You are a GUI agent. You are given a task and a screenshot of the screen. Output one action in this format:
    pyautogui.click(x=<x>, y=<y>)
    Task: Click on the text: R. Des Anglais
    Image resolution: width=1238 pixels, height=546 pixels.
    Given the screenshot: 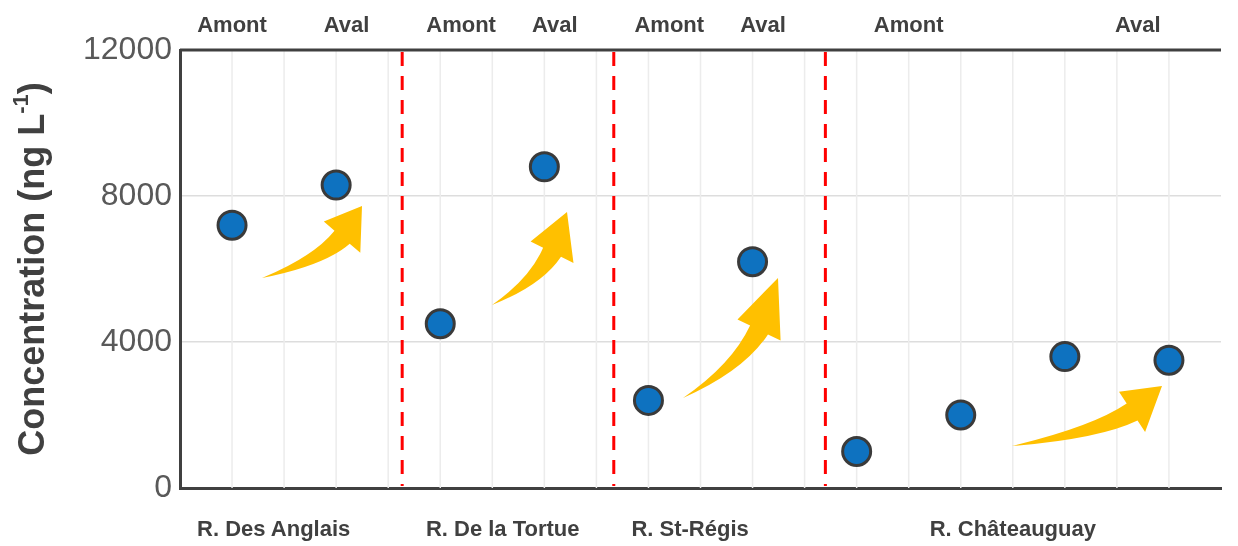 What is the action you would take?
    pyautogui.click(x=274, y=529)
    